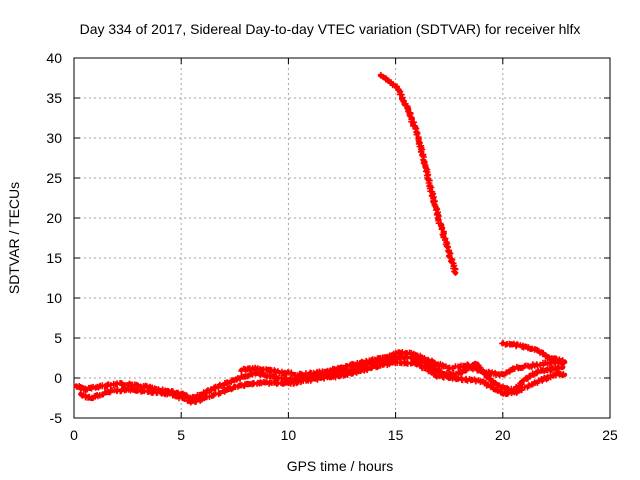  Describe the element at coordinates (54, 138) in the screenshot. I see `y-tick-label: 30` at that location.